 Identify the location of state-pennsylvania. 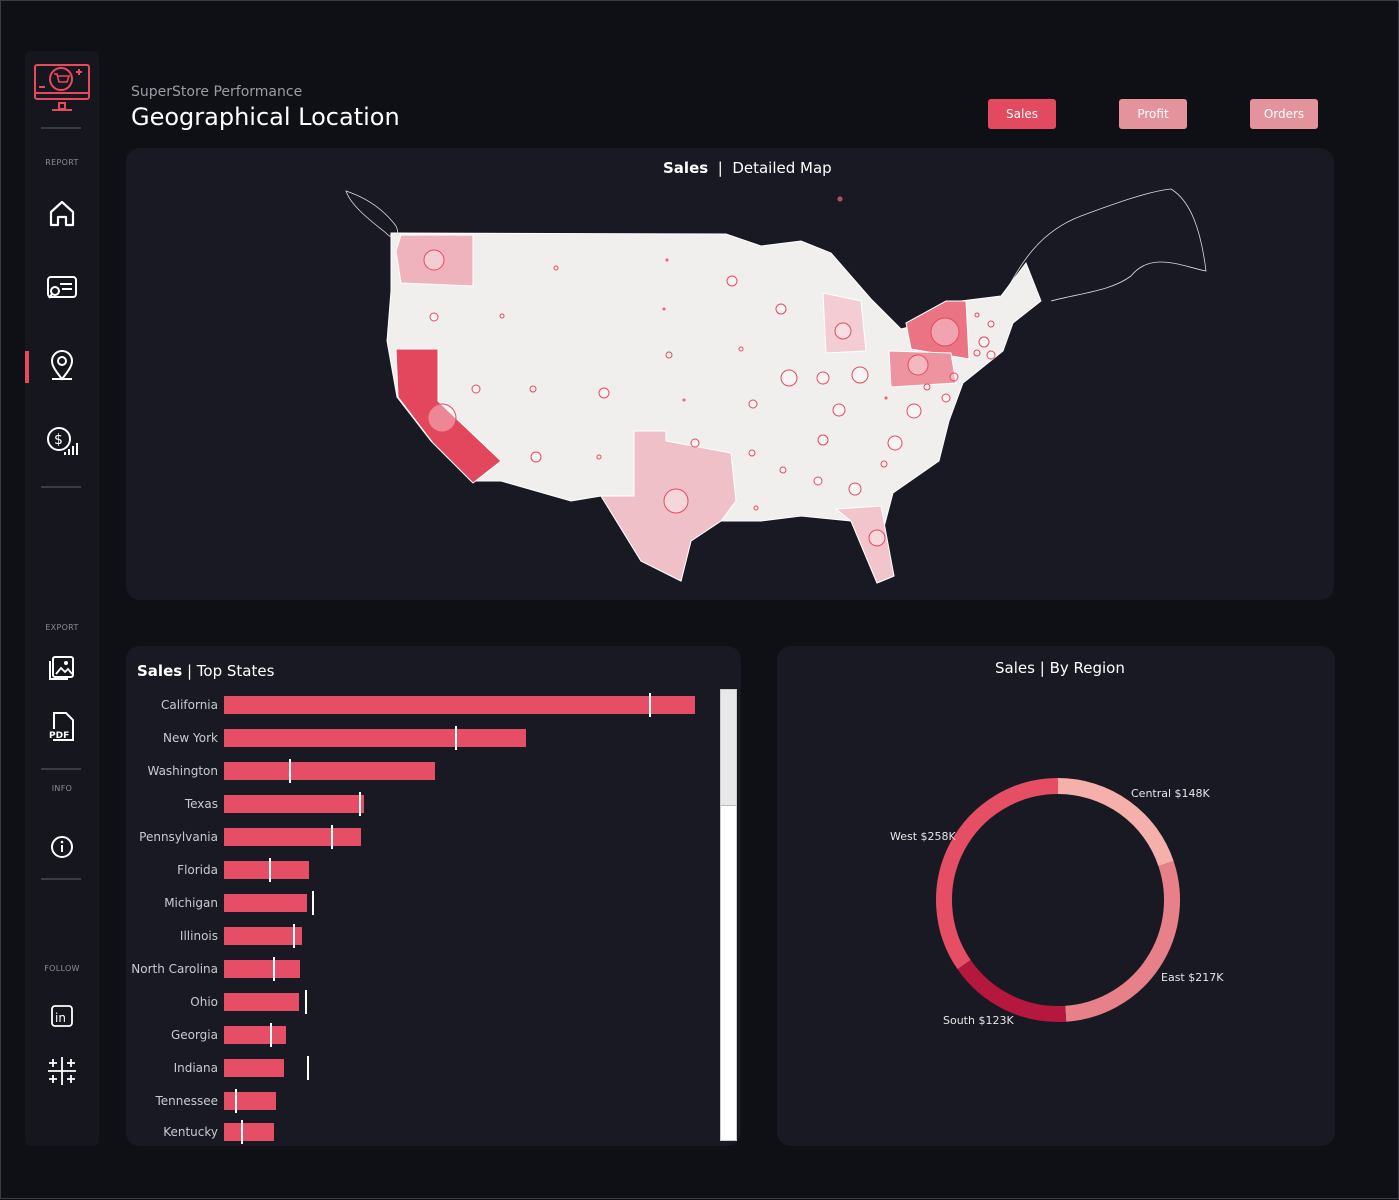
(922, 369).